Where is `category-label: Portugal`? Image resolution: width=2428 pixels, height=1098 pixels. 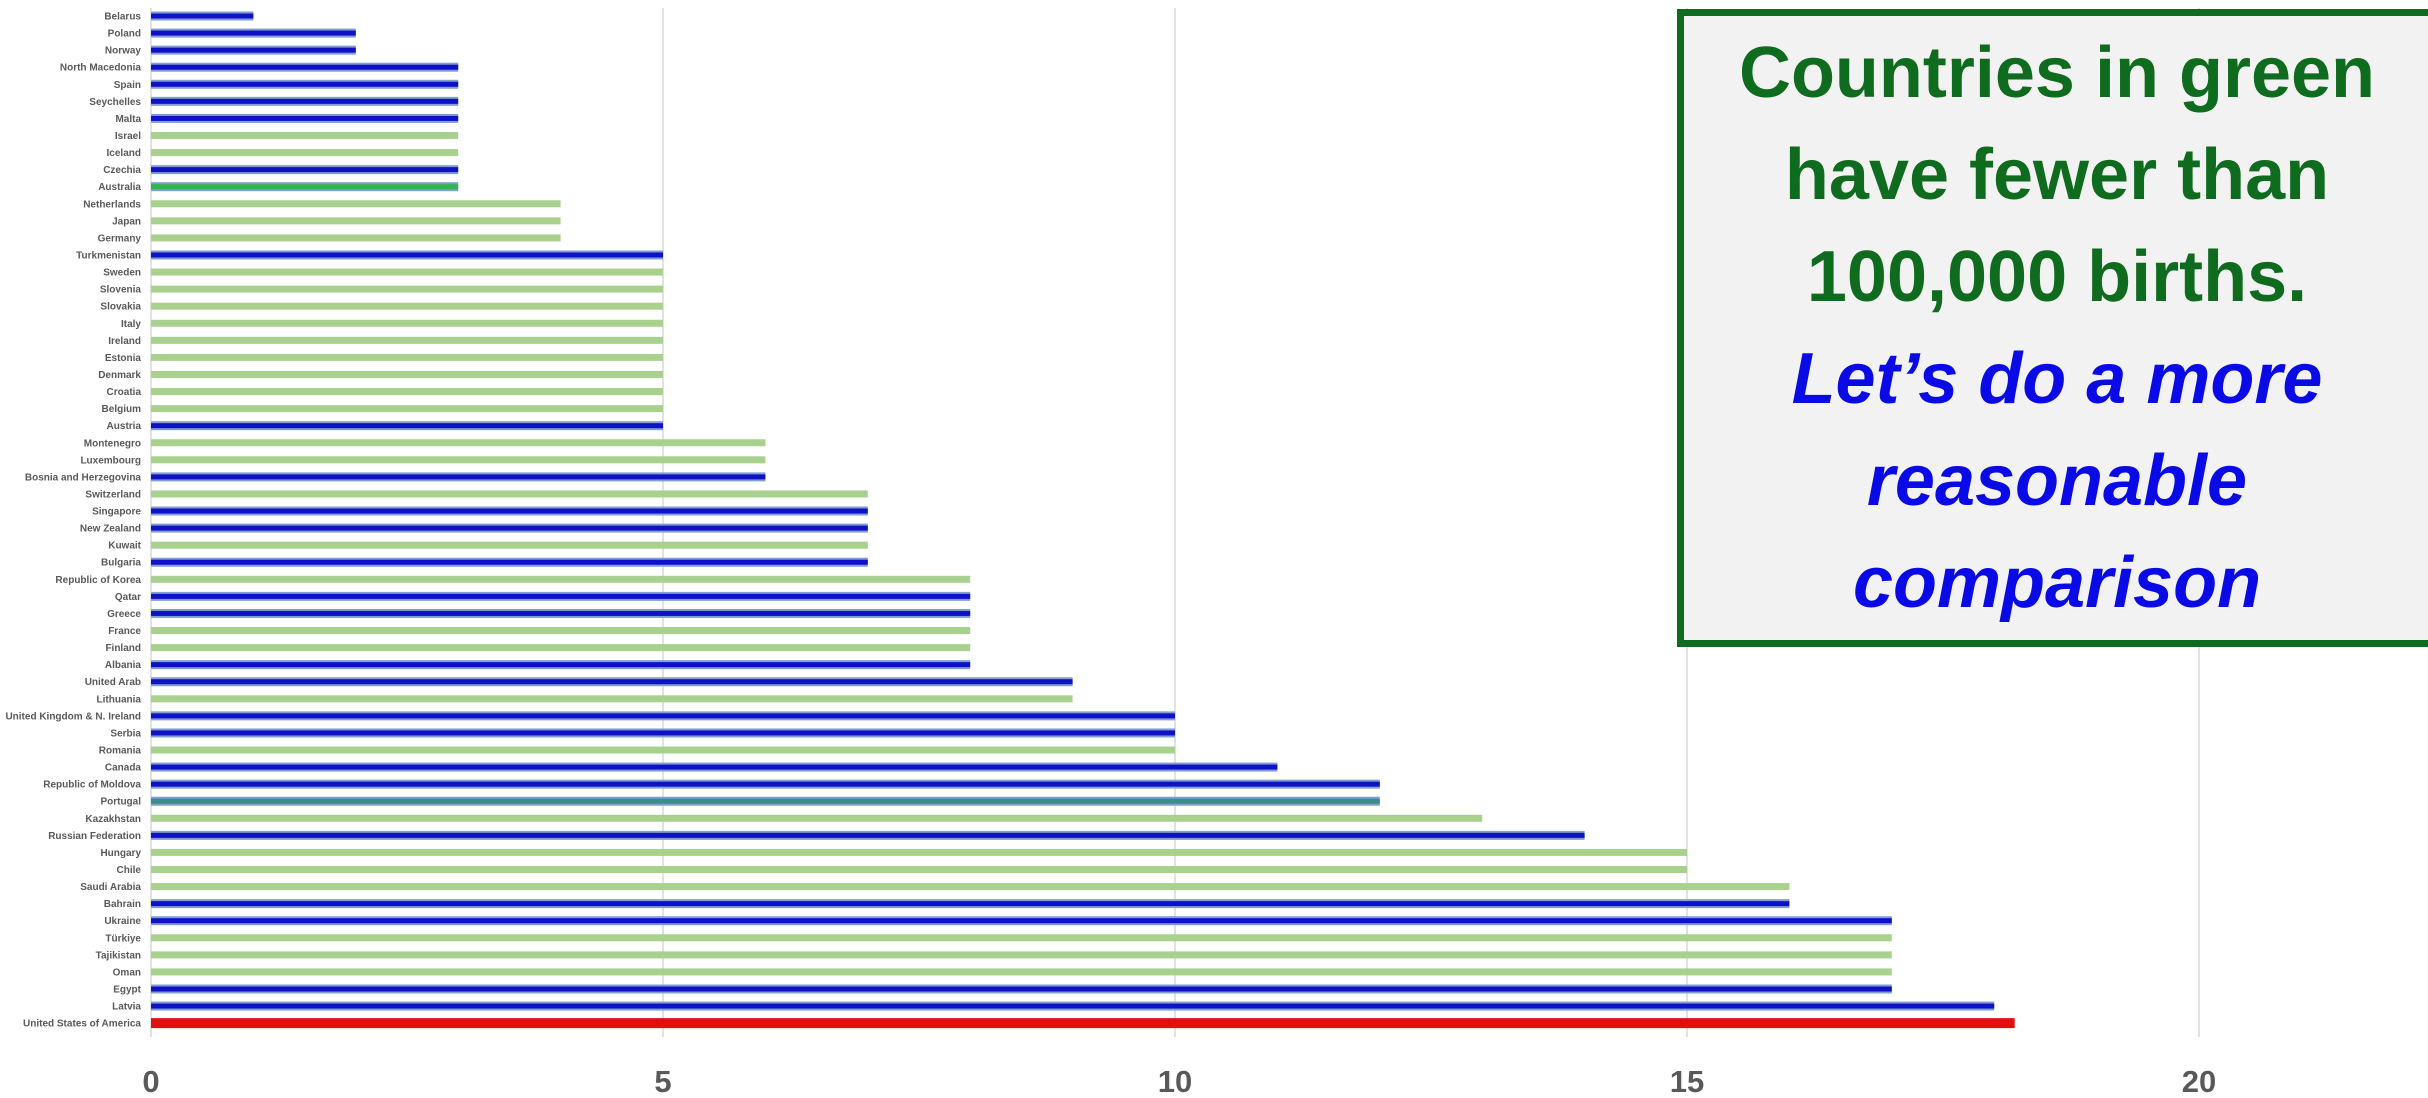 category-label: Portugal is located at coordinates (120, 802).